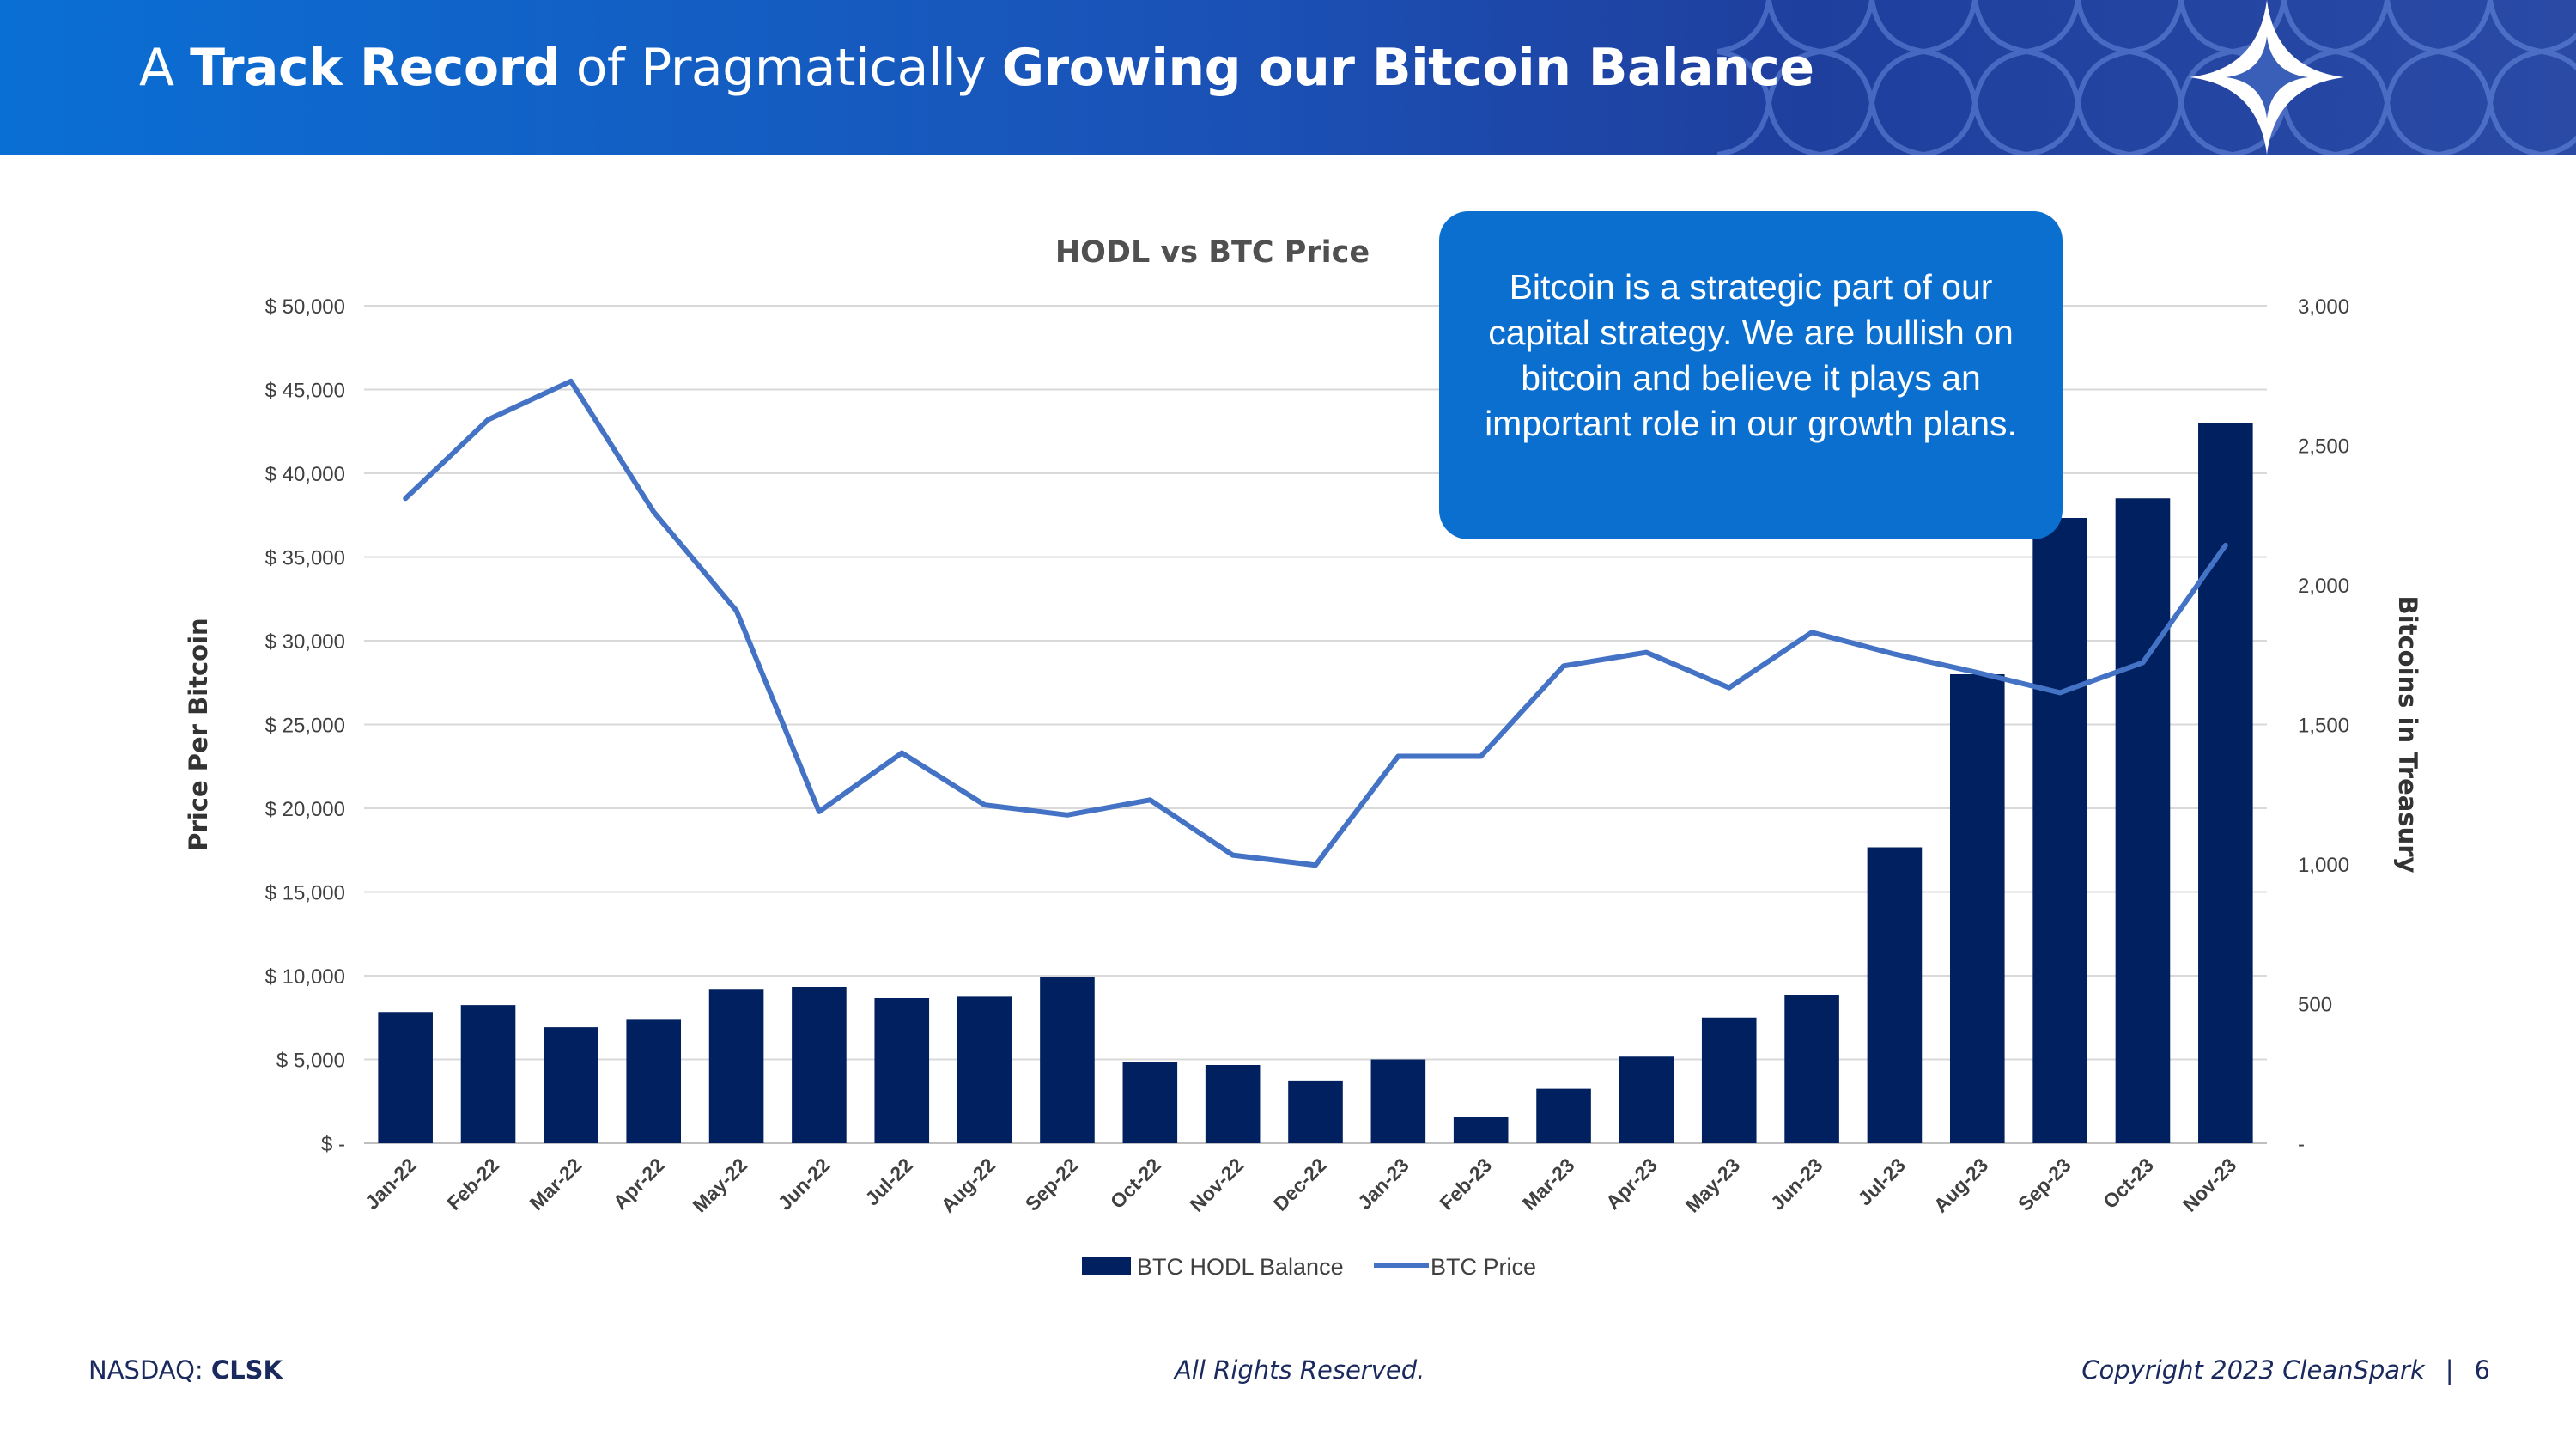 This screenshot has width=2576, height=1449. Describe the element at coordinates (1217, 1185) in the screenshot. I see `x-tick-label: Nov-22` at that location.